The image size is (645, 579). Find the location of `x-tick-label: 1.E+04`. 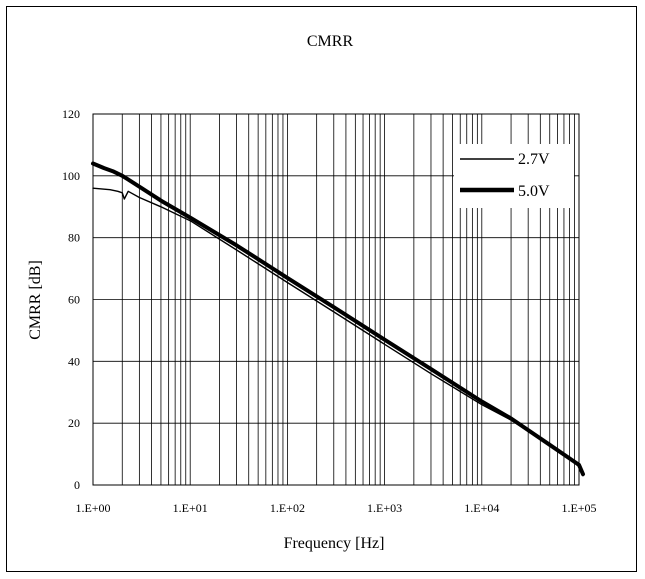

x-tick-label: 1.E+04 is located at coordinates (481, 508).